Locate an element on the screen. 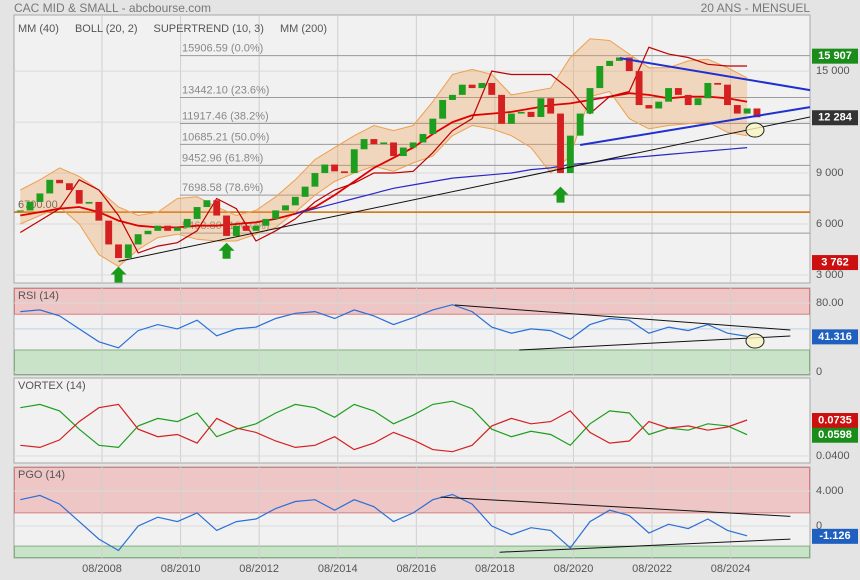 Image resolution: width=860 pixels, height=580 pixels. x-tick-label: 08/2010 is located at coordinates (181, 569).